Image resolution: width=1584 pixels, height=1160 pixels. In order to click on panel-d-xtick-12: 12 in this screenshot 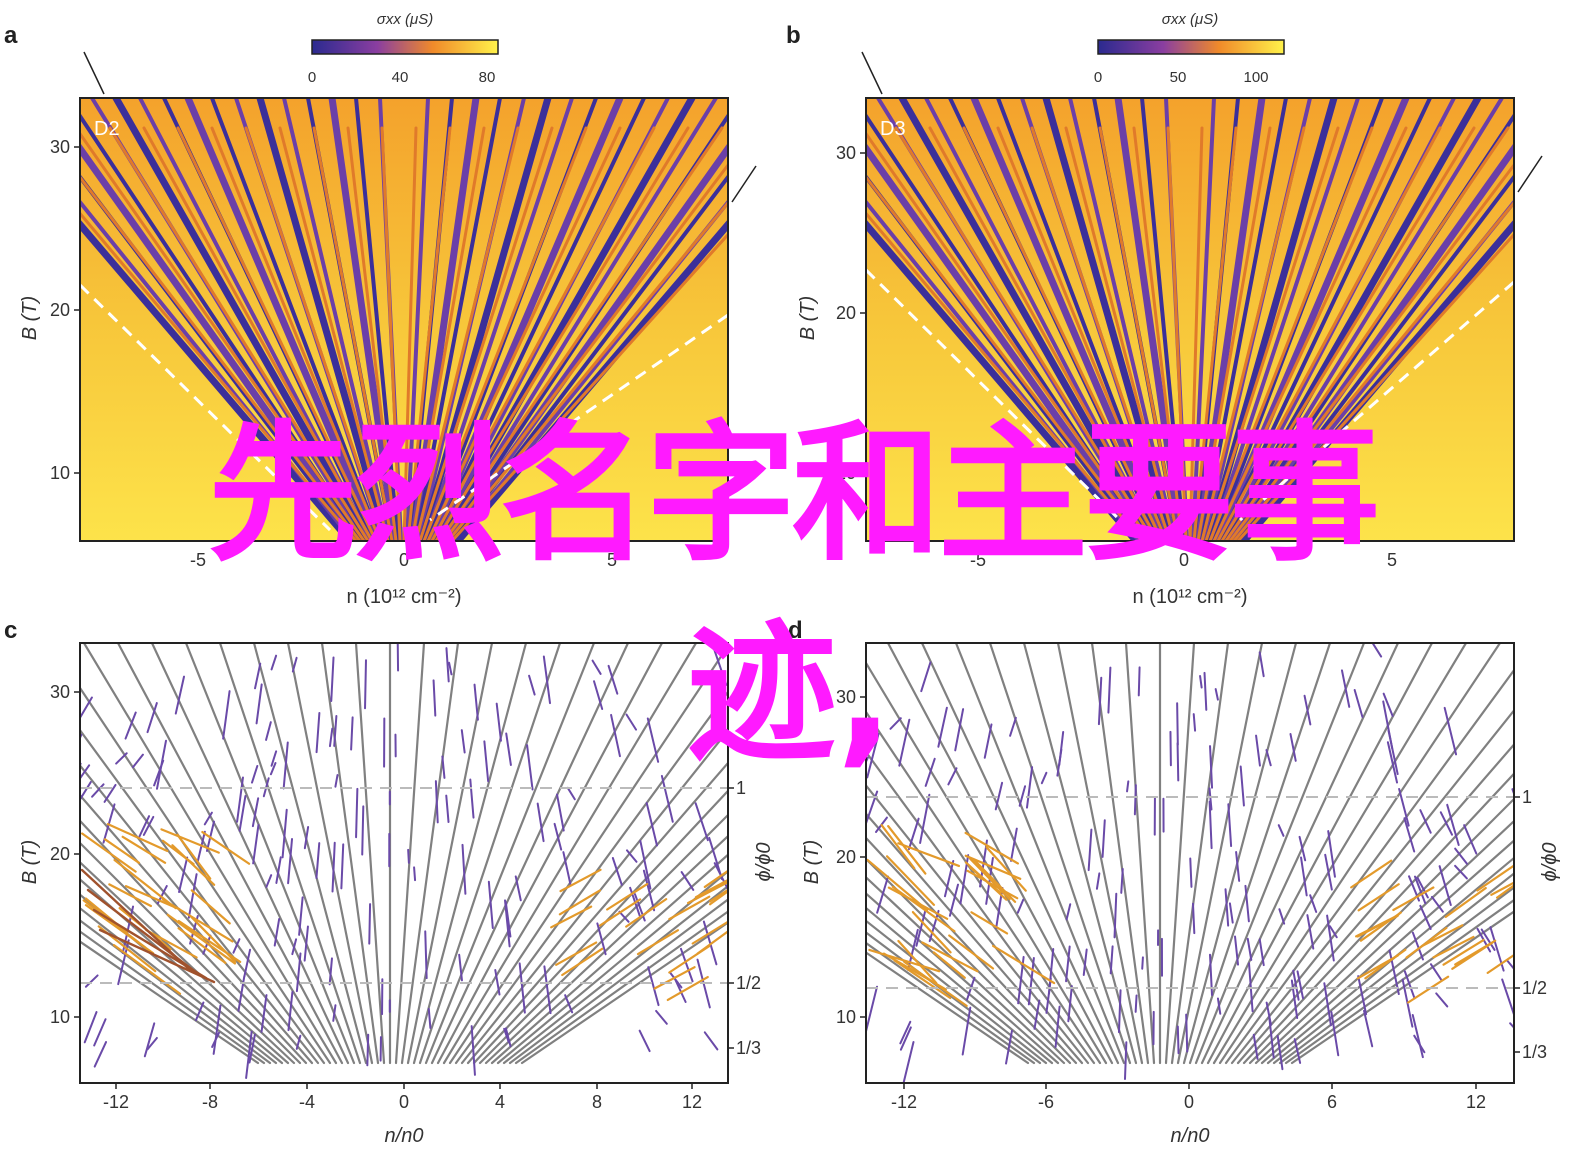, I will do `click(1476, 1102)`.